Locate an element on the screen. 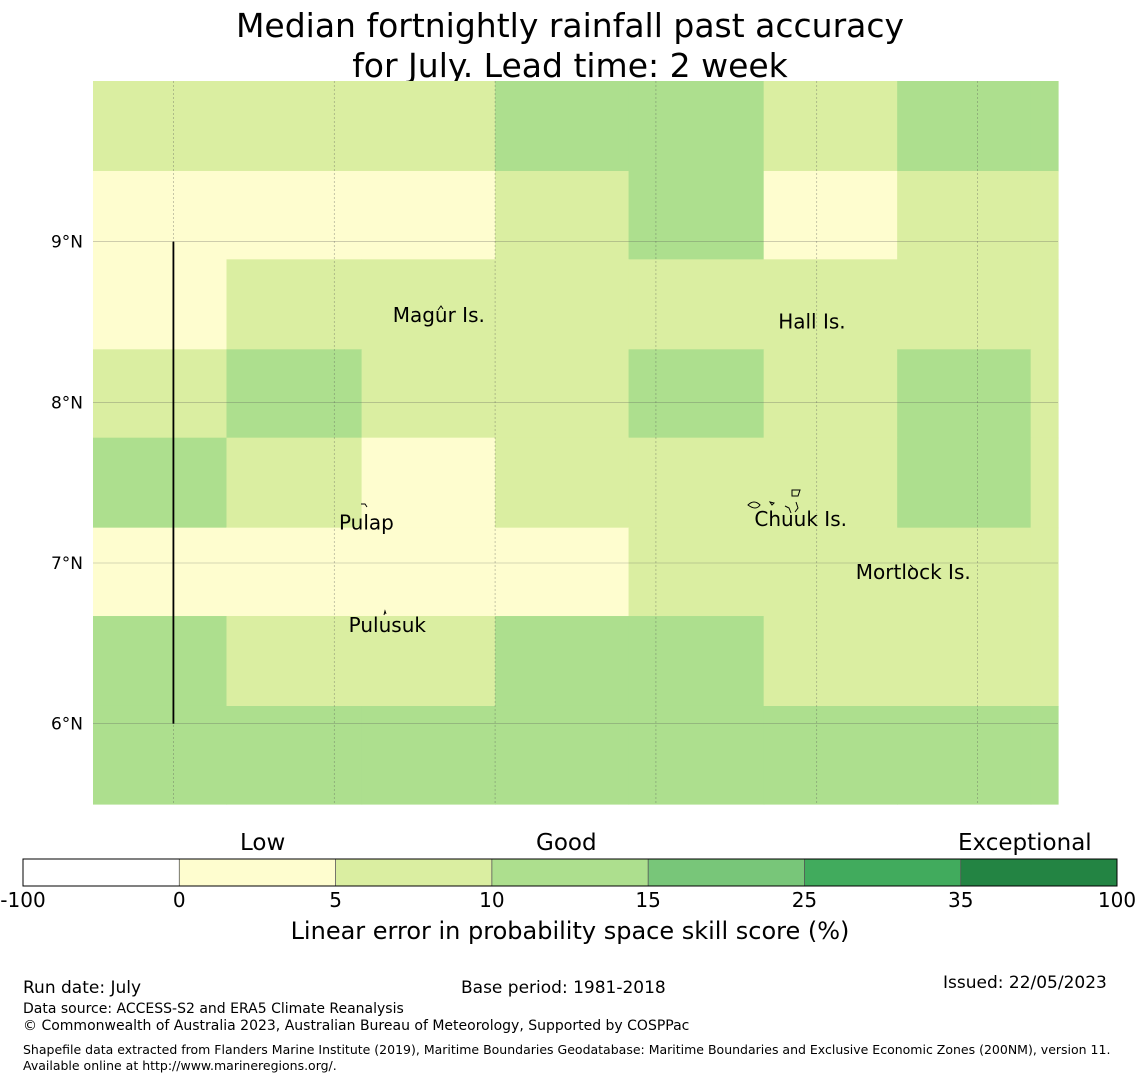 This screenshot has width=1140, height=1080. place-label: Pulap is located at coordinates (366, 522).